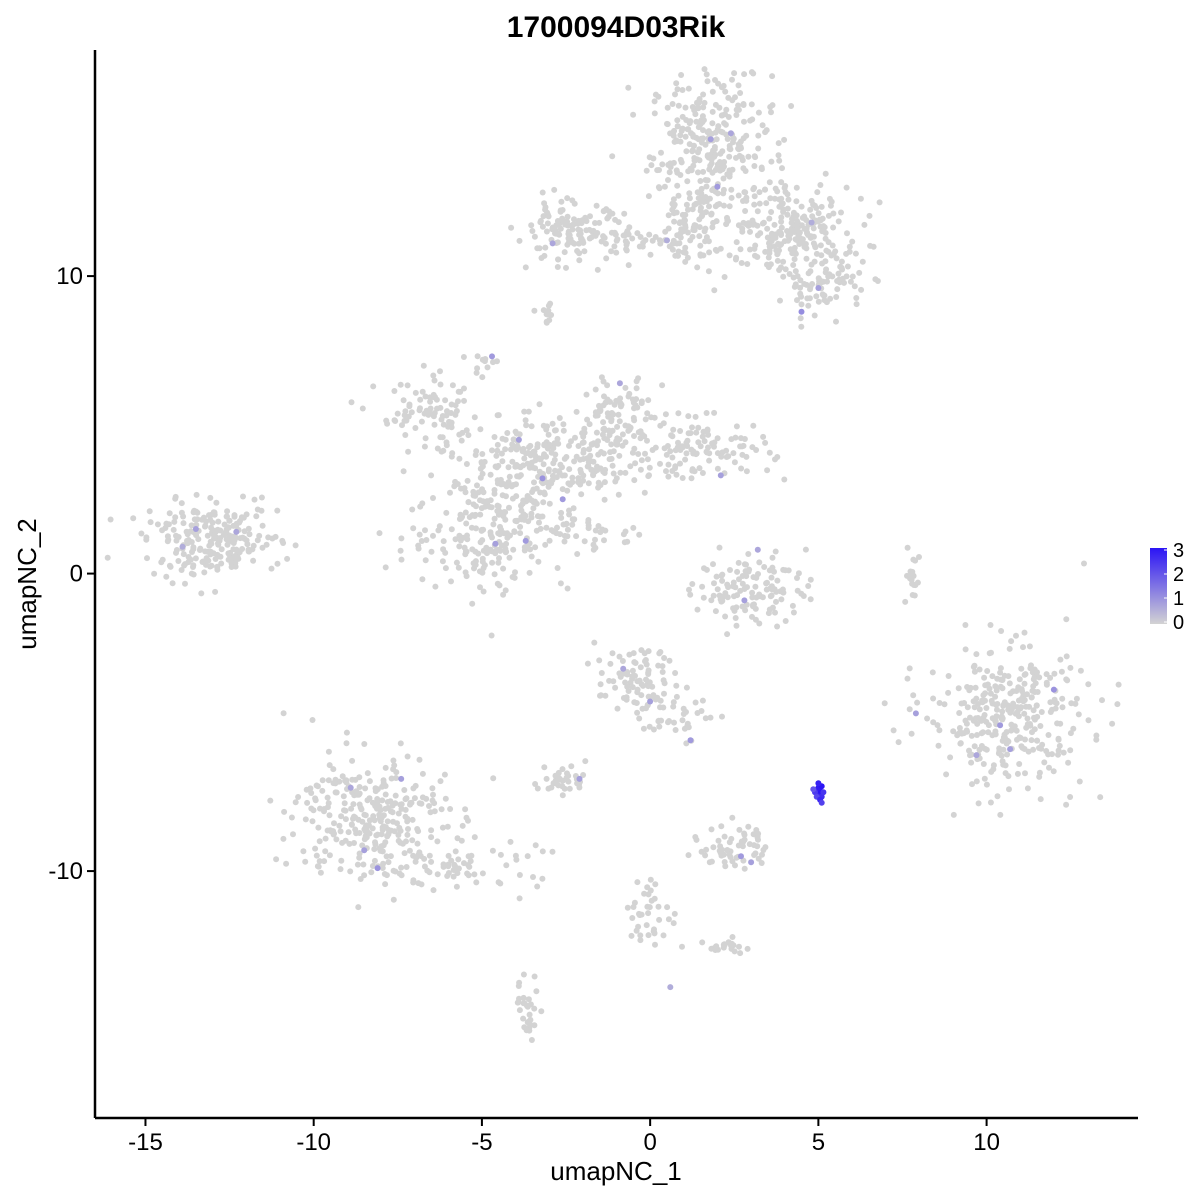  What do you see at coordinates (811, 222) in the screenshot?
I see `data-point-expressed` at bounding box center [811, 222].